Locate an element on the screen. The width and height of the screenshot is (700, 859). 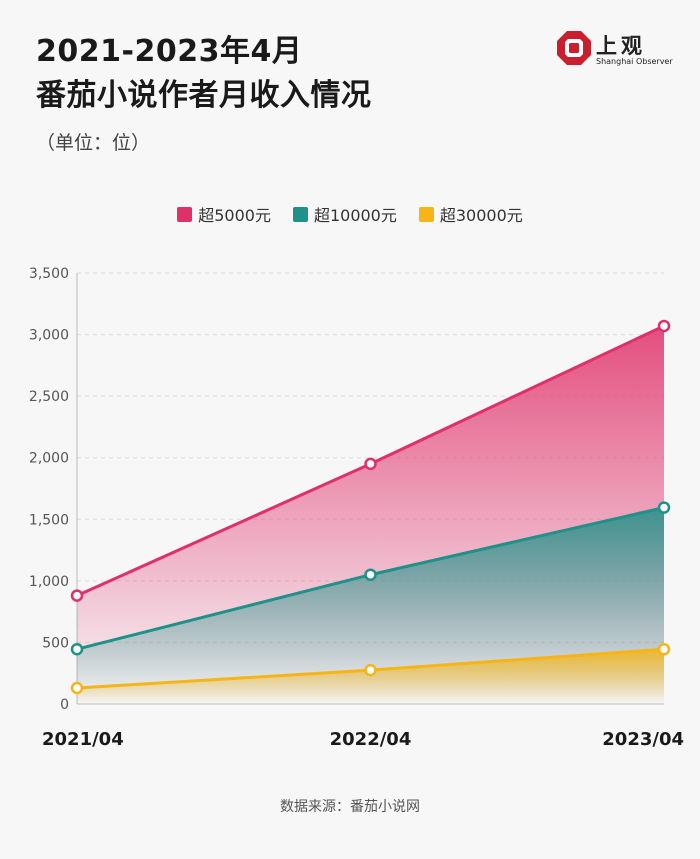
legend-item-5000: 超5000元 is located at coordinates (224, 214).